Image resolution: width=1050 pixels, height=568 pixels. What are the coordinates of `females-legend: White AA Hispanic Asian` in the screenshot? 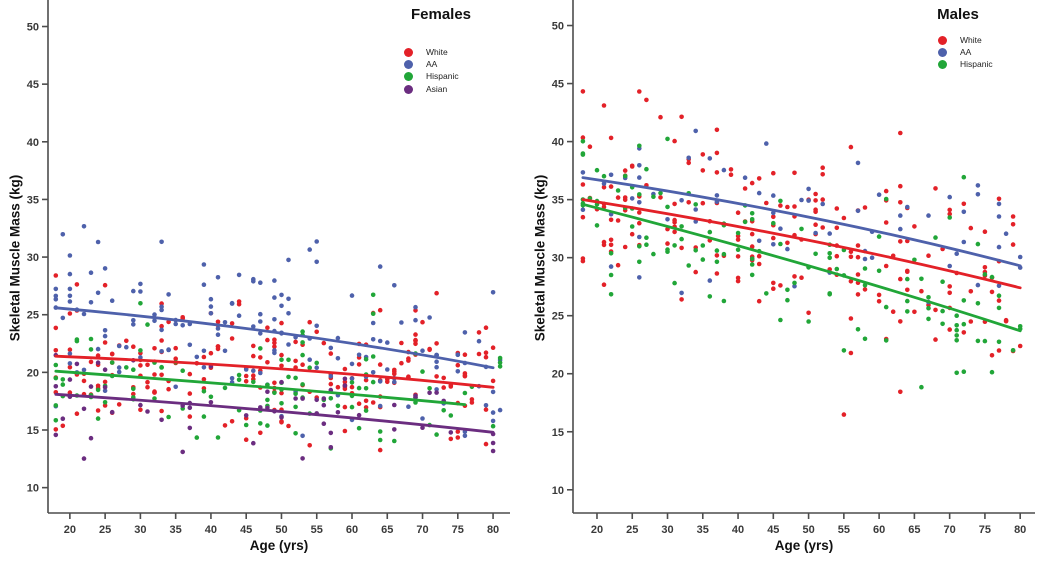 It's located at (431, 70).